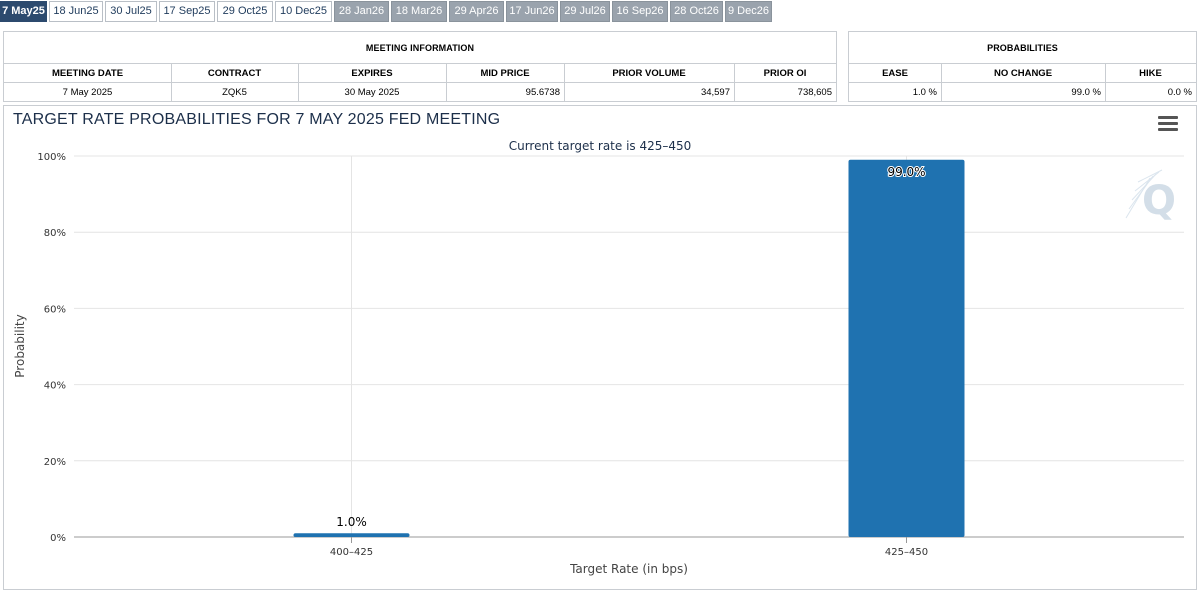  Describe the element at coordinates (906, 172) in the screenshot. I see `bar-data-label: 99.0%` at that location.